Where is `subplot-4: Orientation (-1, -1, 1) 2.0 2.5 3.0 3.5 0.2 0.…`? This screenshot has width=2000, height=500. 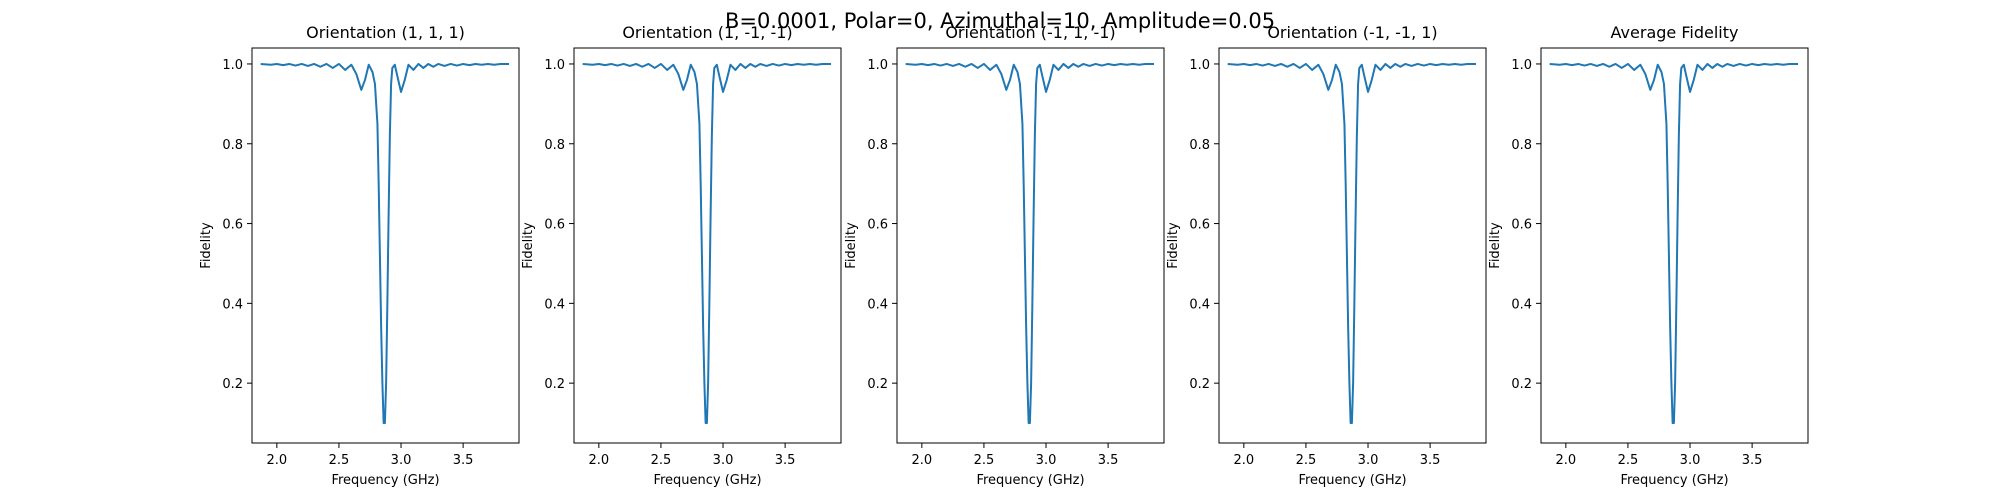
subplot-4: Orientation (-1, -1, 1) 2.0 2.5 3.0 3.5 0.2 0.… is located at coordinates (1326, 255).